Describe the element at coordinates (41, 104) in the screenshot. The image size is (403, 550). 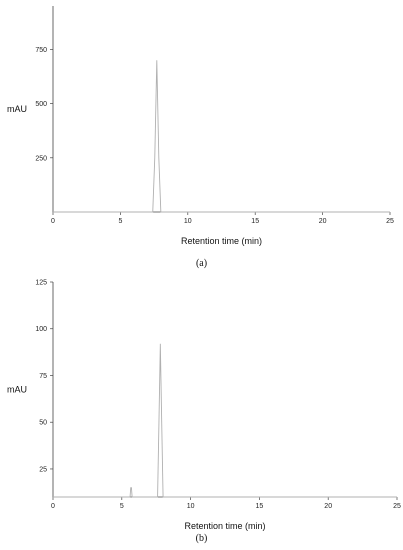
I see `y-tick-label: 500` at that location.